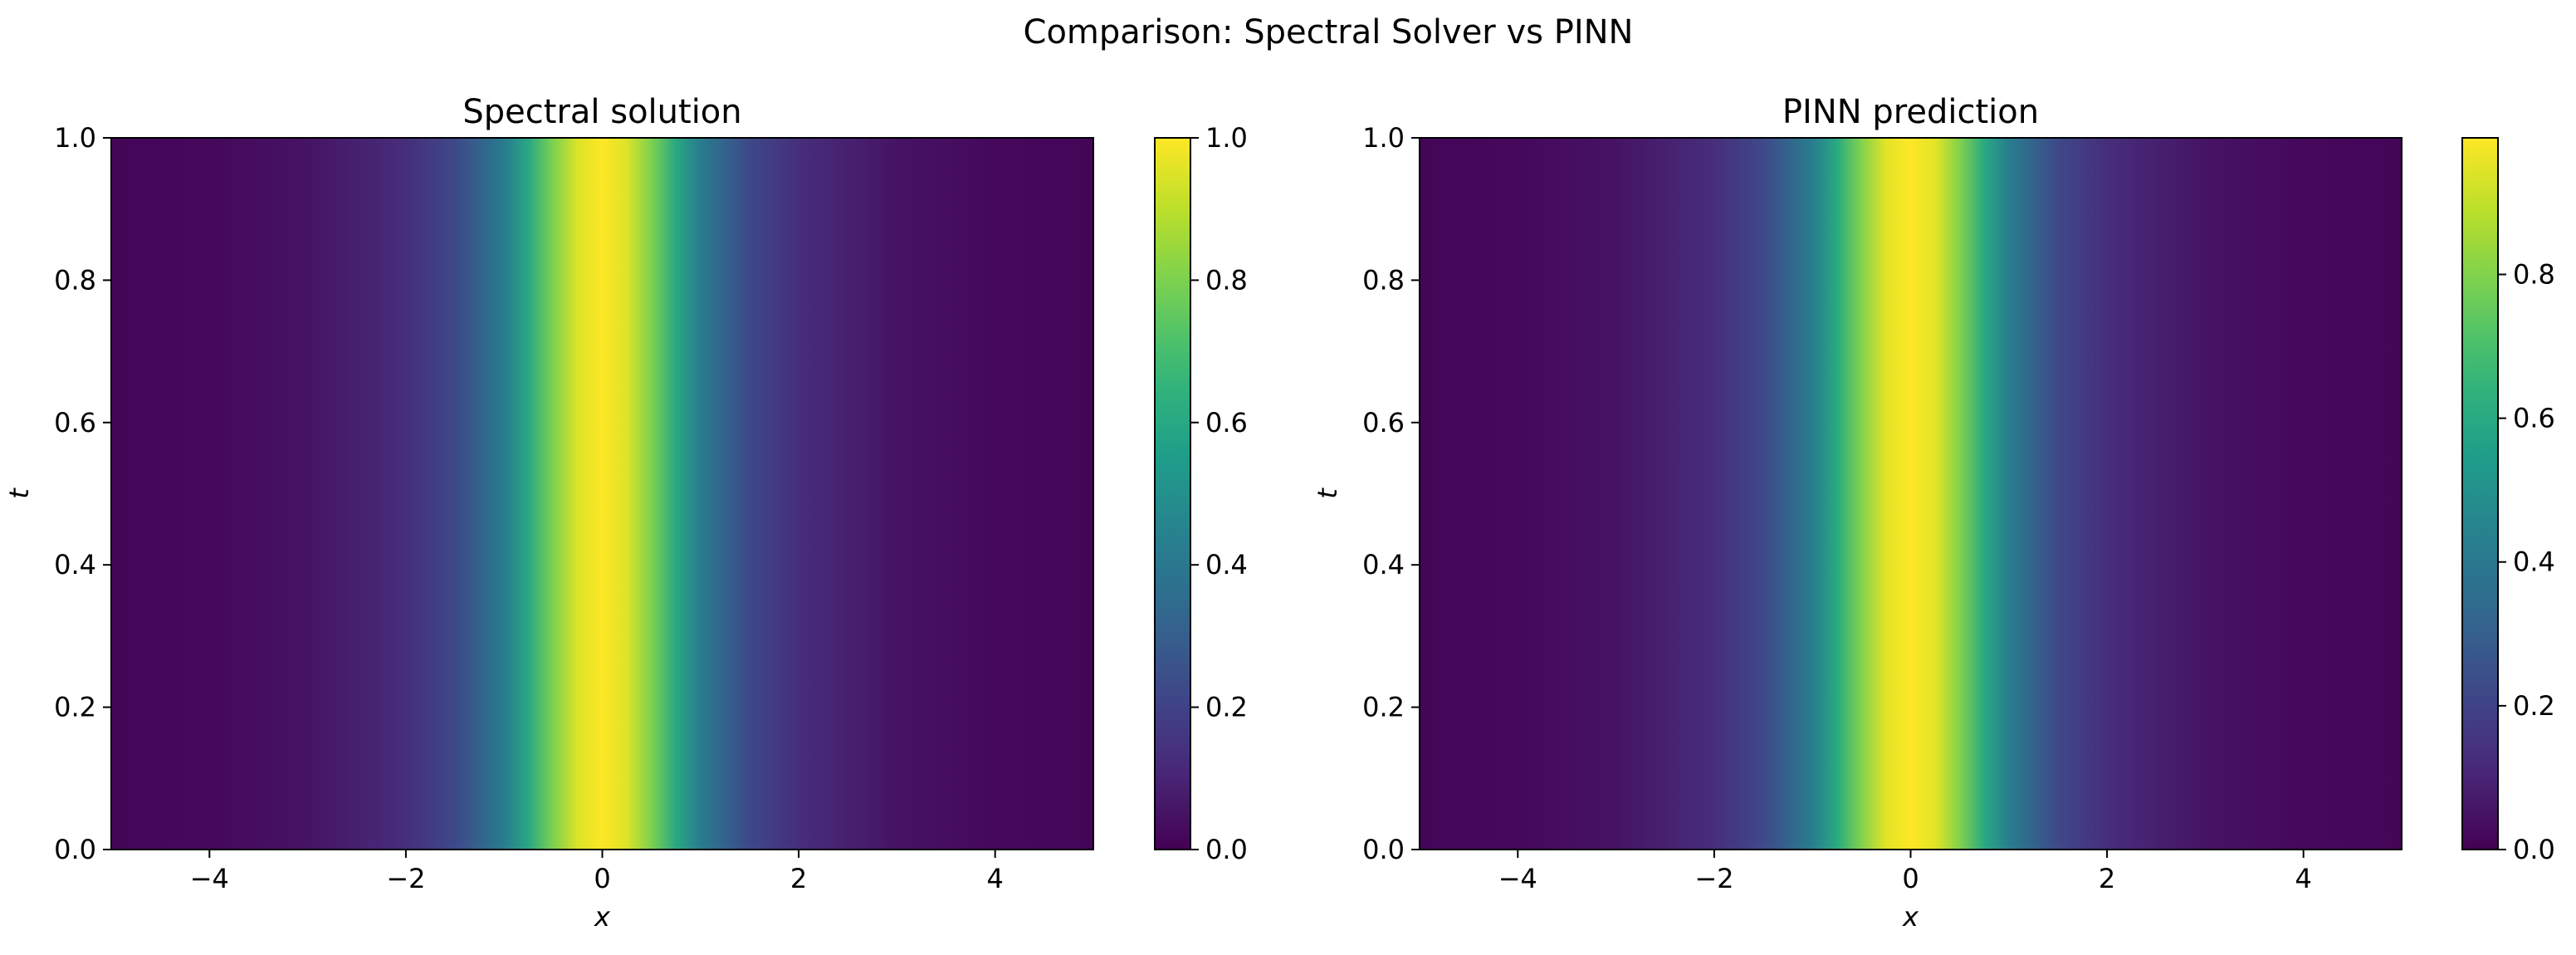 This screenshot has height=955, width=2576. What do you see at coordinates (1329, 32) in the screenshot?
I see `figure-suptitle: Comparison: Spectral Solver vs PINN` at bounding box center [1329, 32].